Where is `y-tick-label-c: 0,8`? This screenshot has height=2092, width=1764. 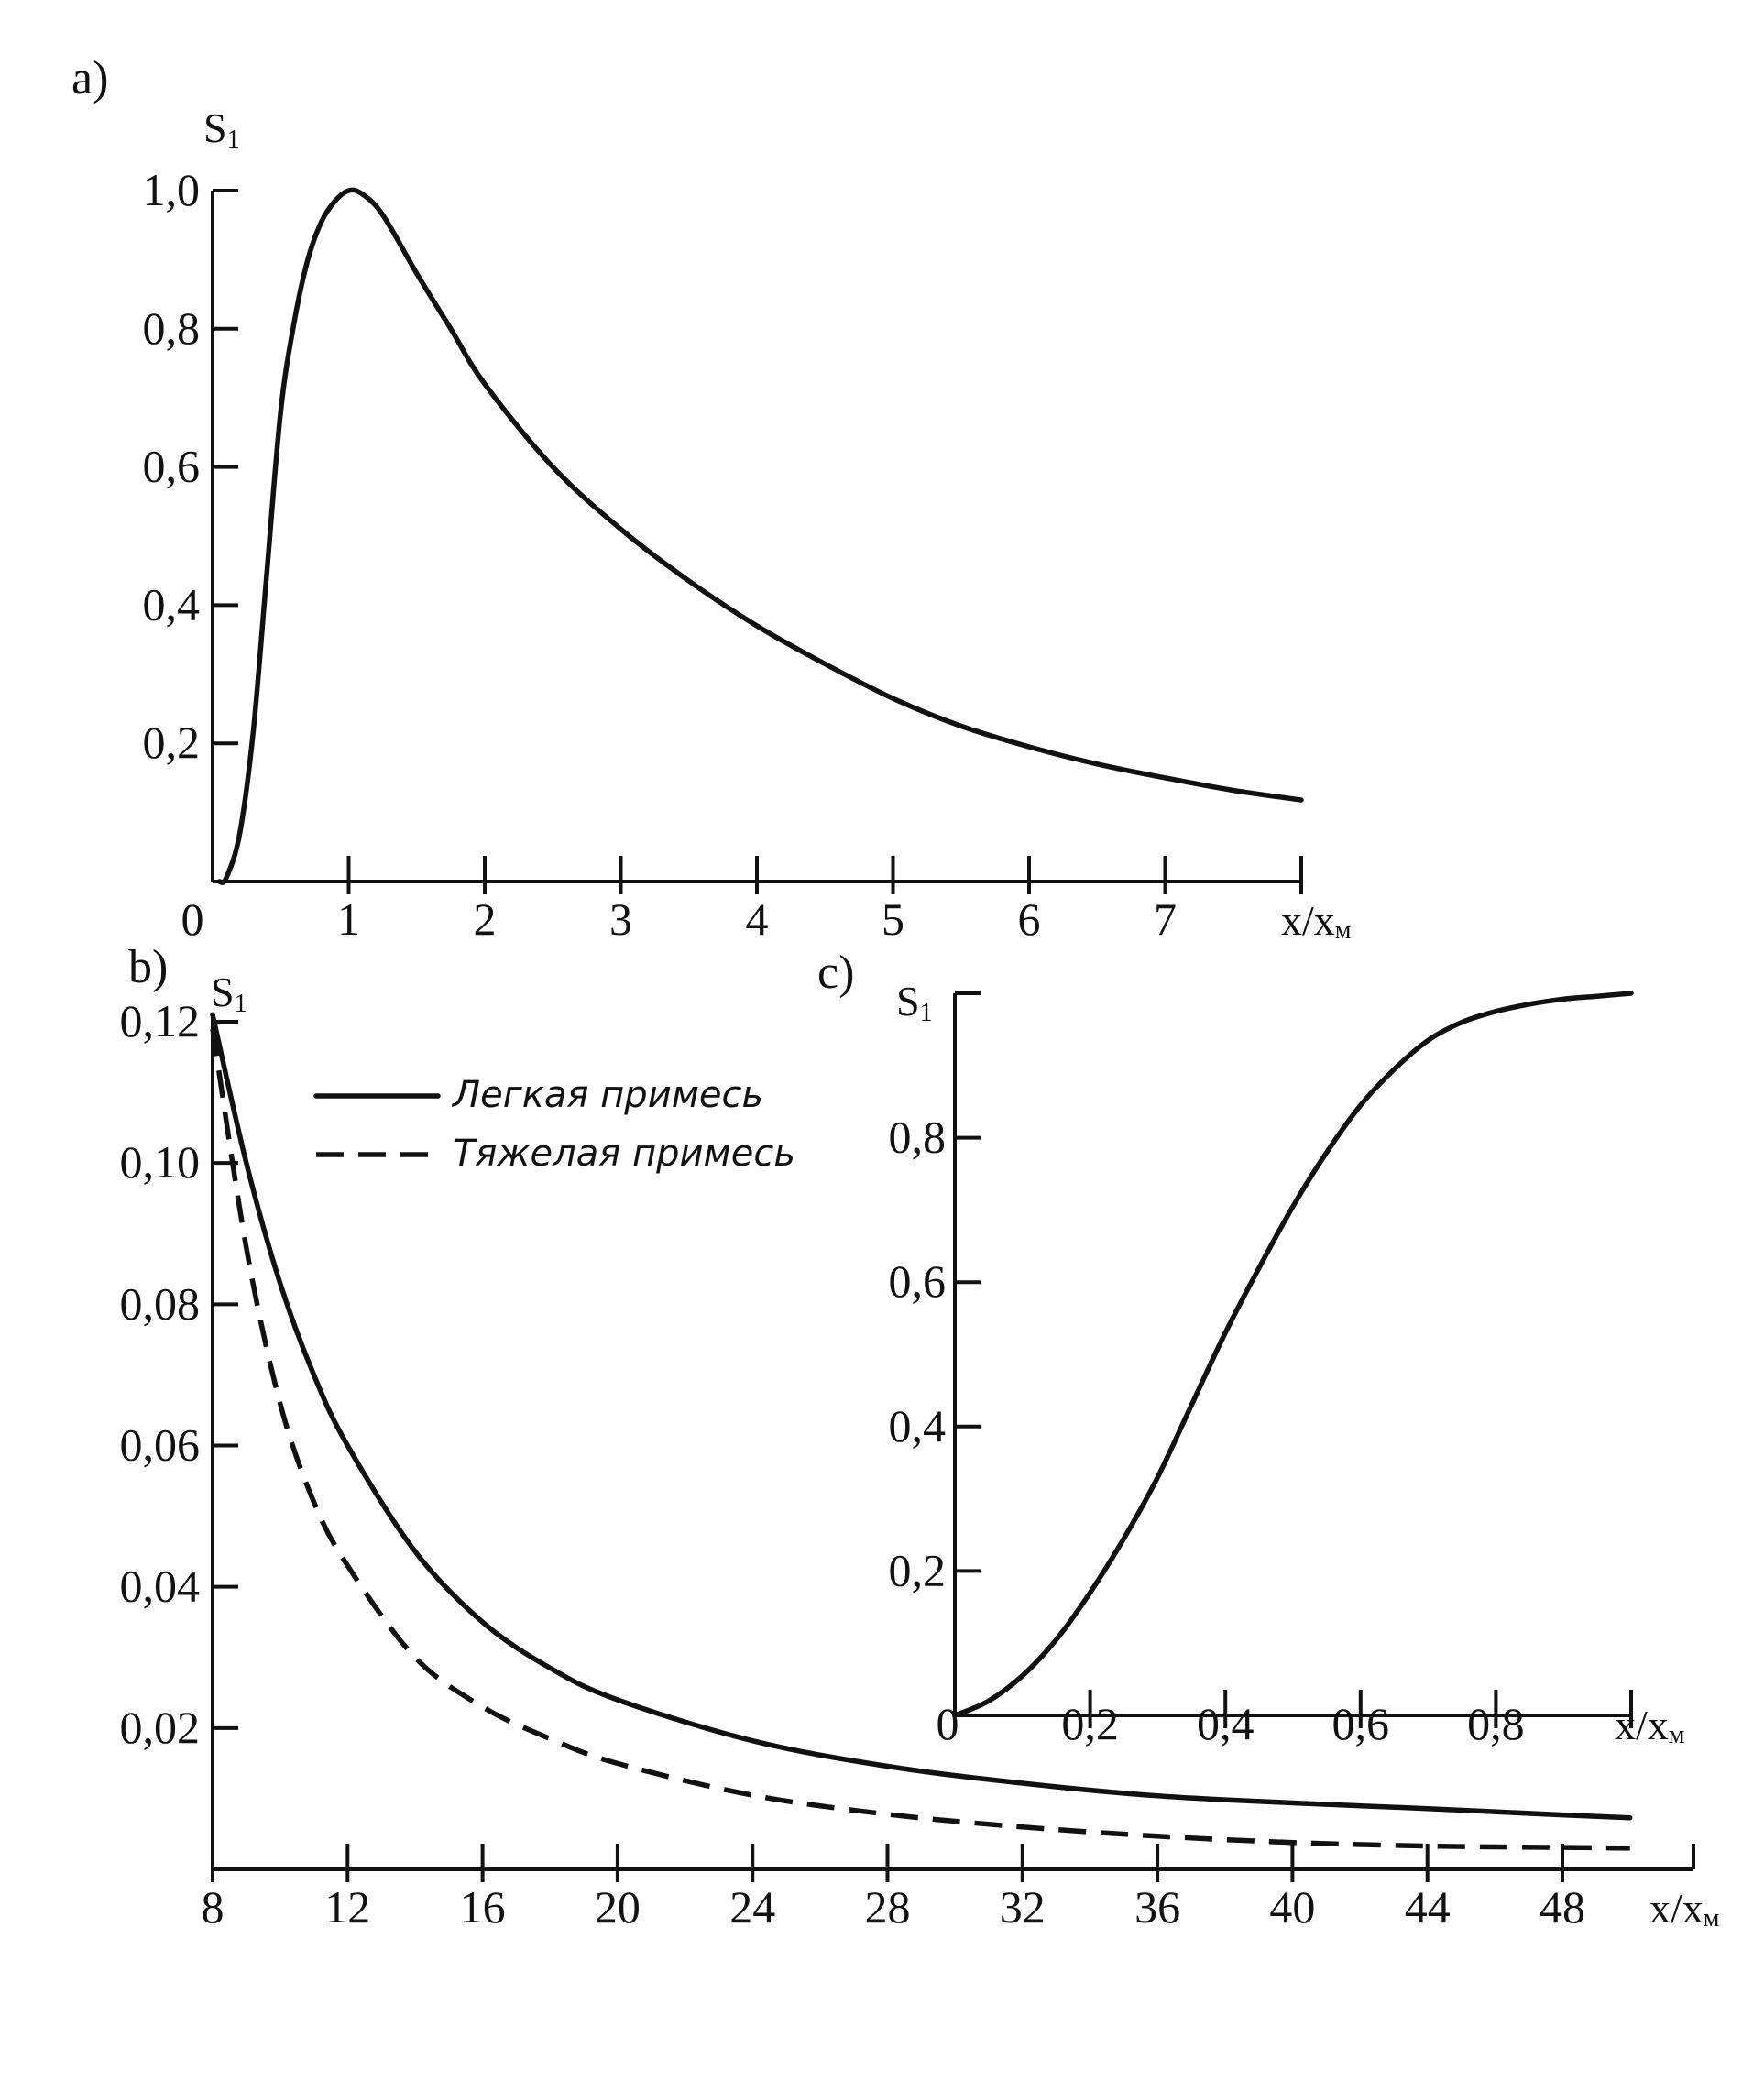
y-tick-label-c: 0,8 is located at coordinates (918, 1137).